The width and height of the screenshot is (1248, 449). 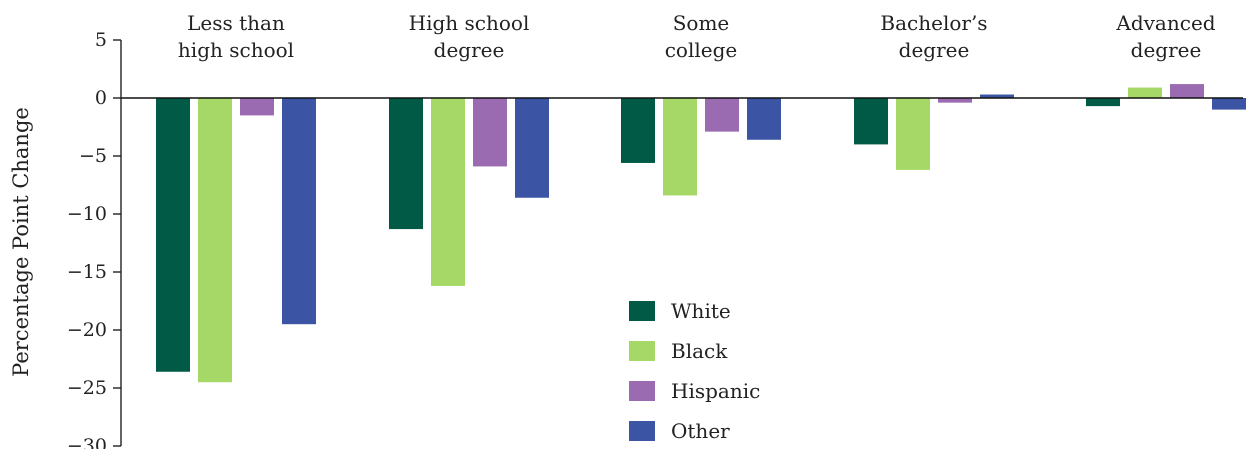 What do you see at coordinates (933, 23) in the screenshot?
I see `category-label-line: Bachelor’s` at bounding box center [933, 23].